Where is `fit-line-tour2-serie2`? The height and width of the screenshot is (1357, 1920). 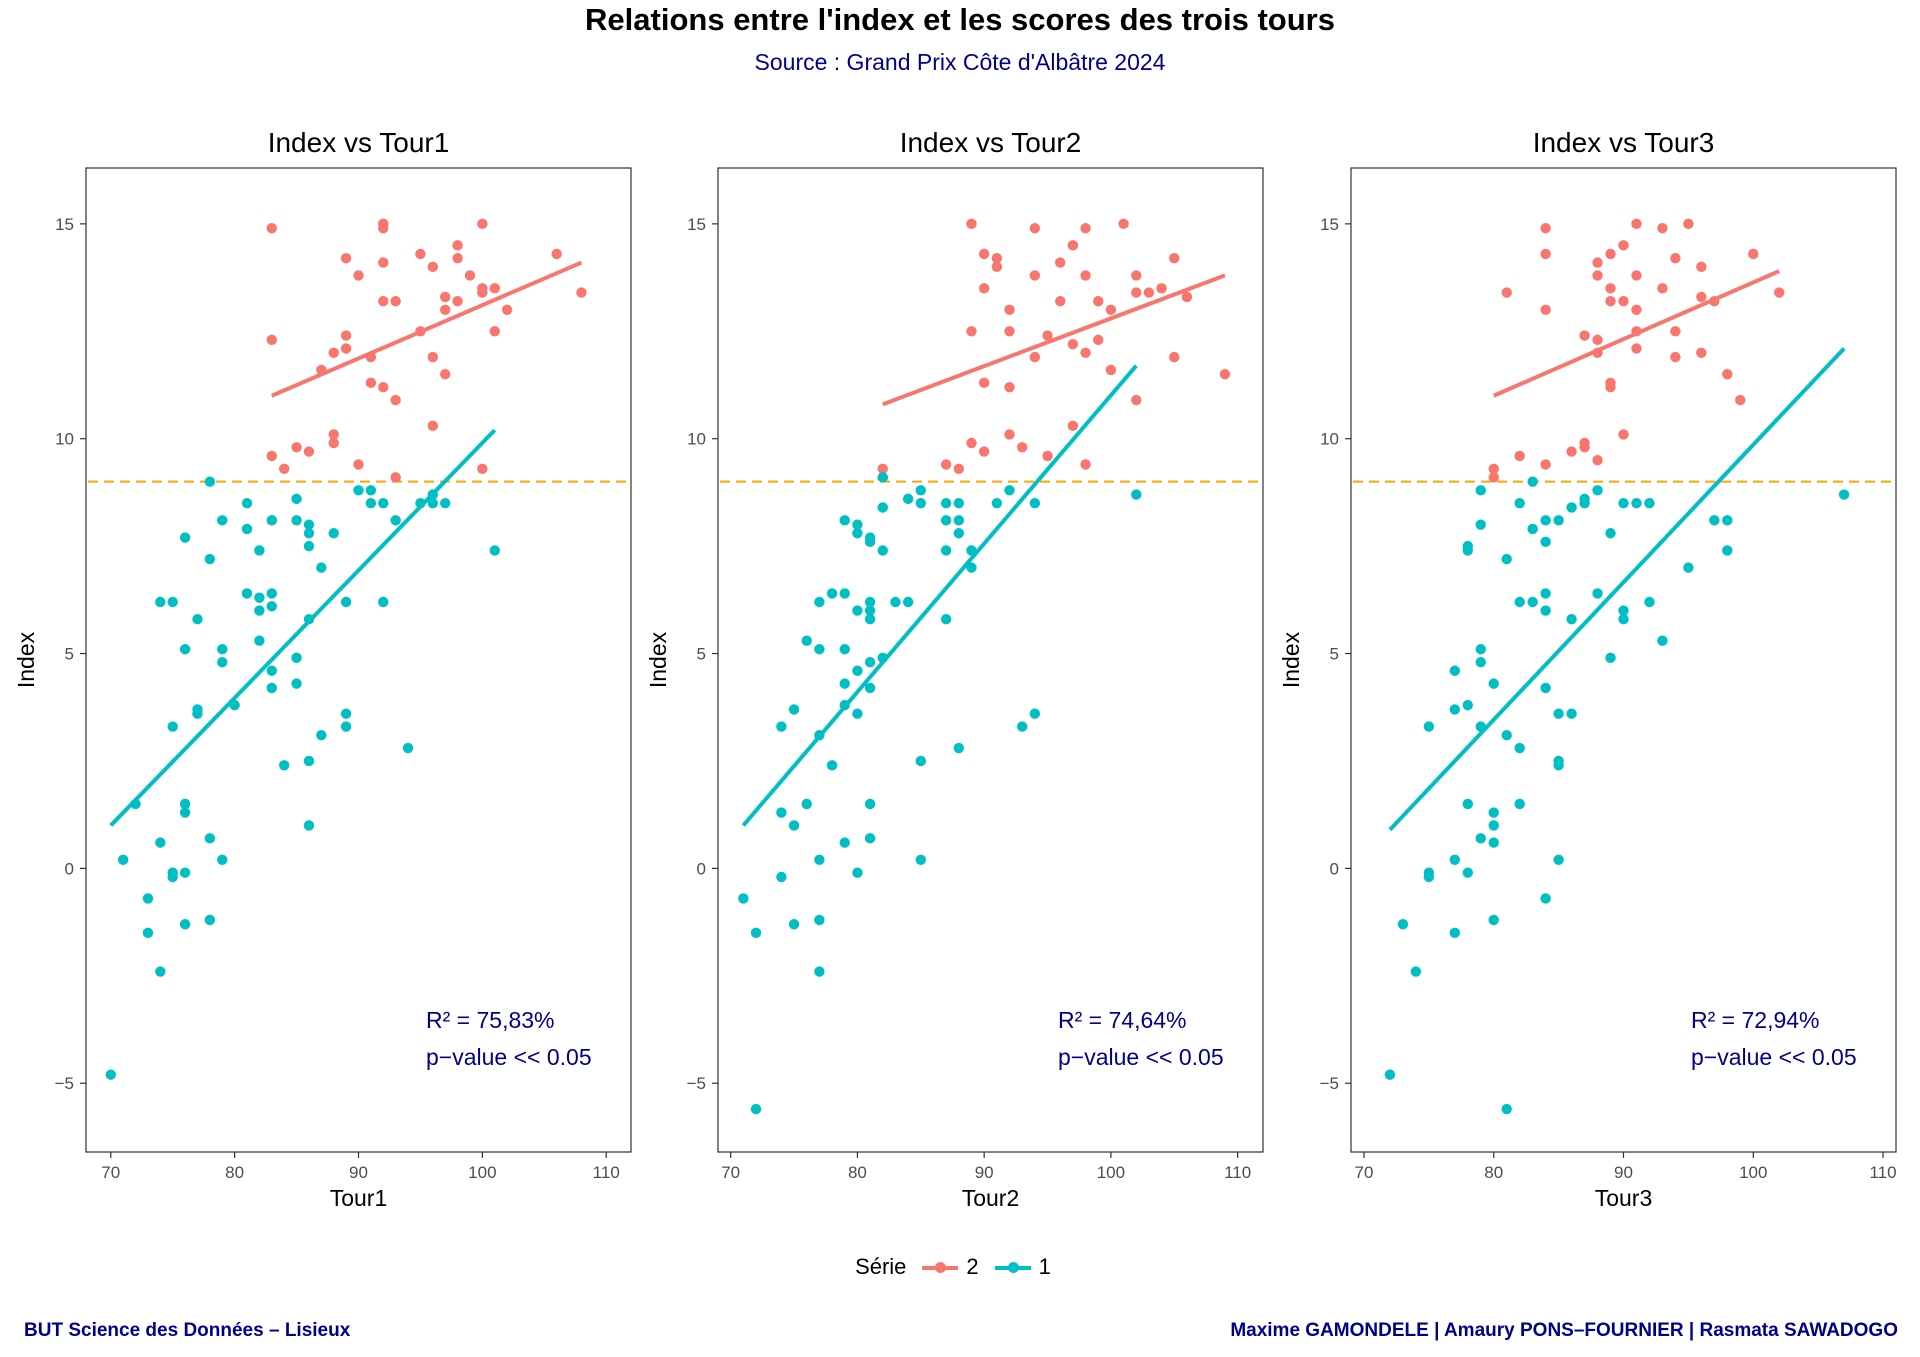 fit-line-tour2-serie2 is located at coordinates (1054, 340).